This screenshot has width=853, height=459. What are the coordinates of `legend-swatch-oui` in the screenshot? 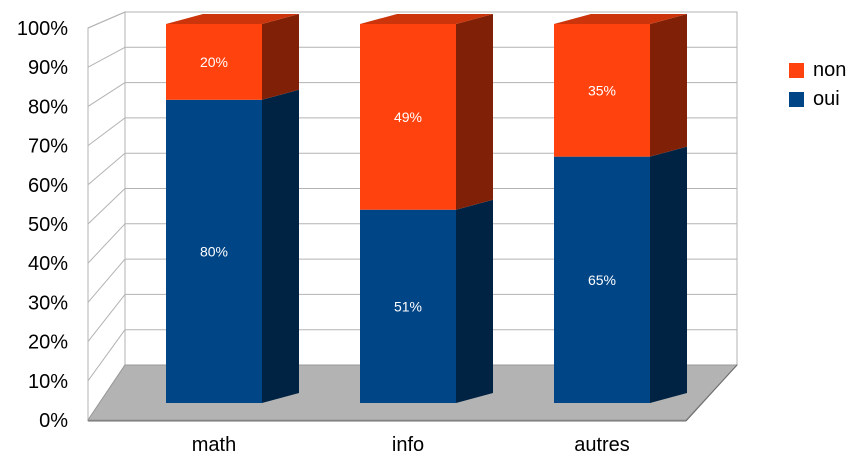 It's located at (796, 99).